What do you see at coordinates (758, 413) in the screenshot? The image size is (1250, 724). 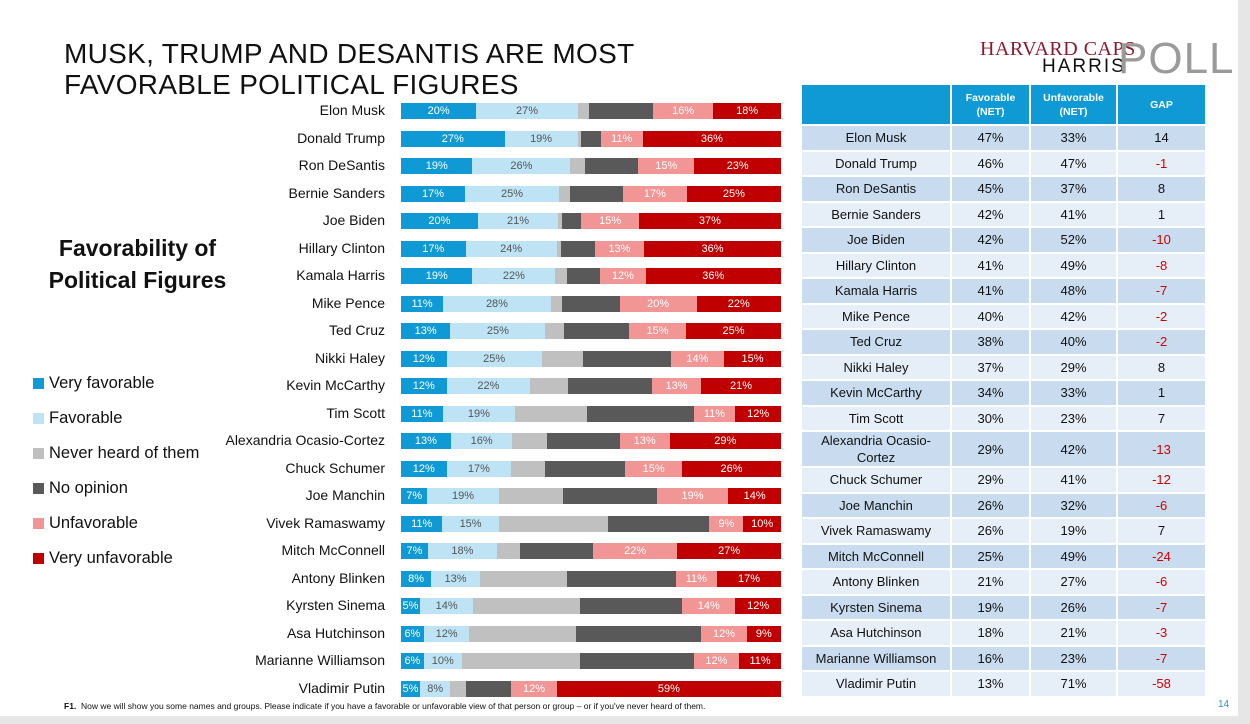 I see `bar-segment-very-unfavorable: 12%` at bounding box center [758, 413].